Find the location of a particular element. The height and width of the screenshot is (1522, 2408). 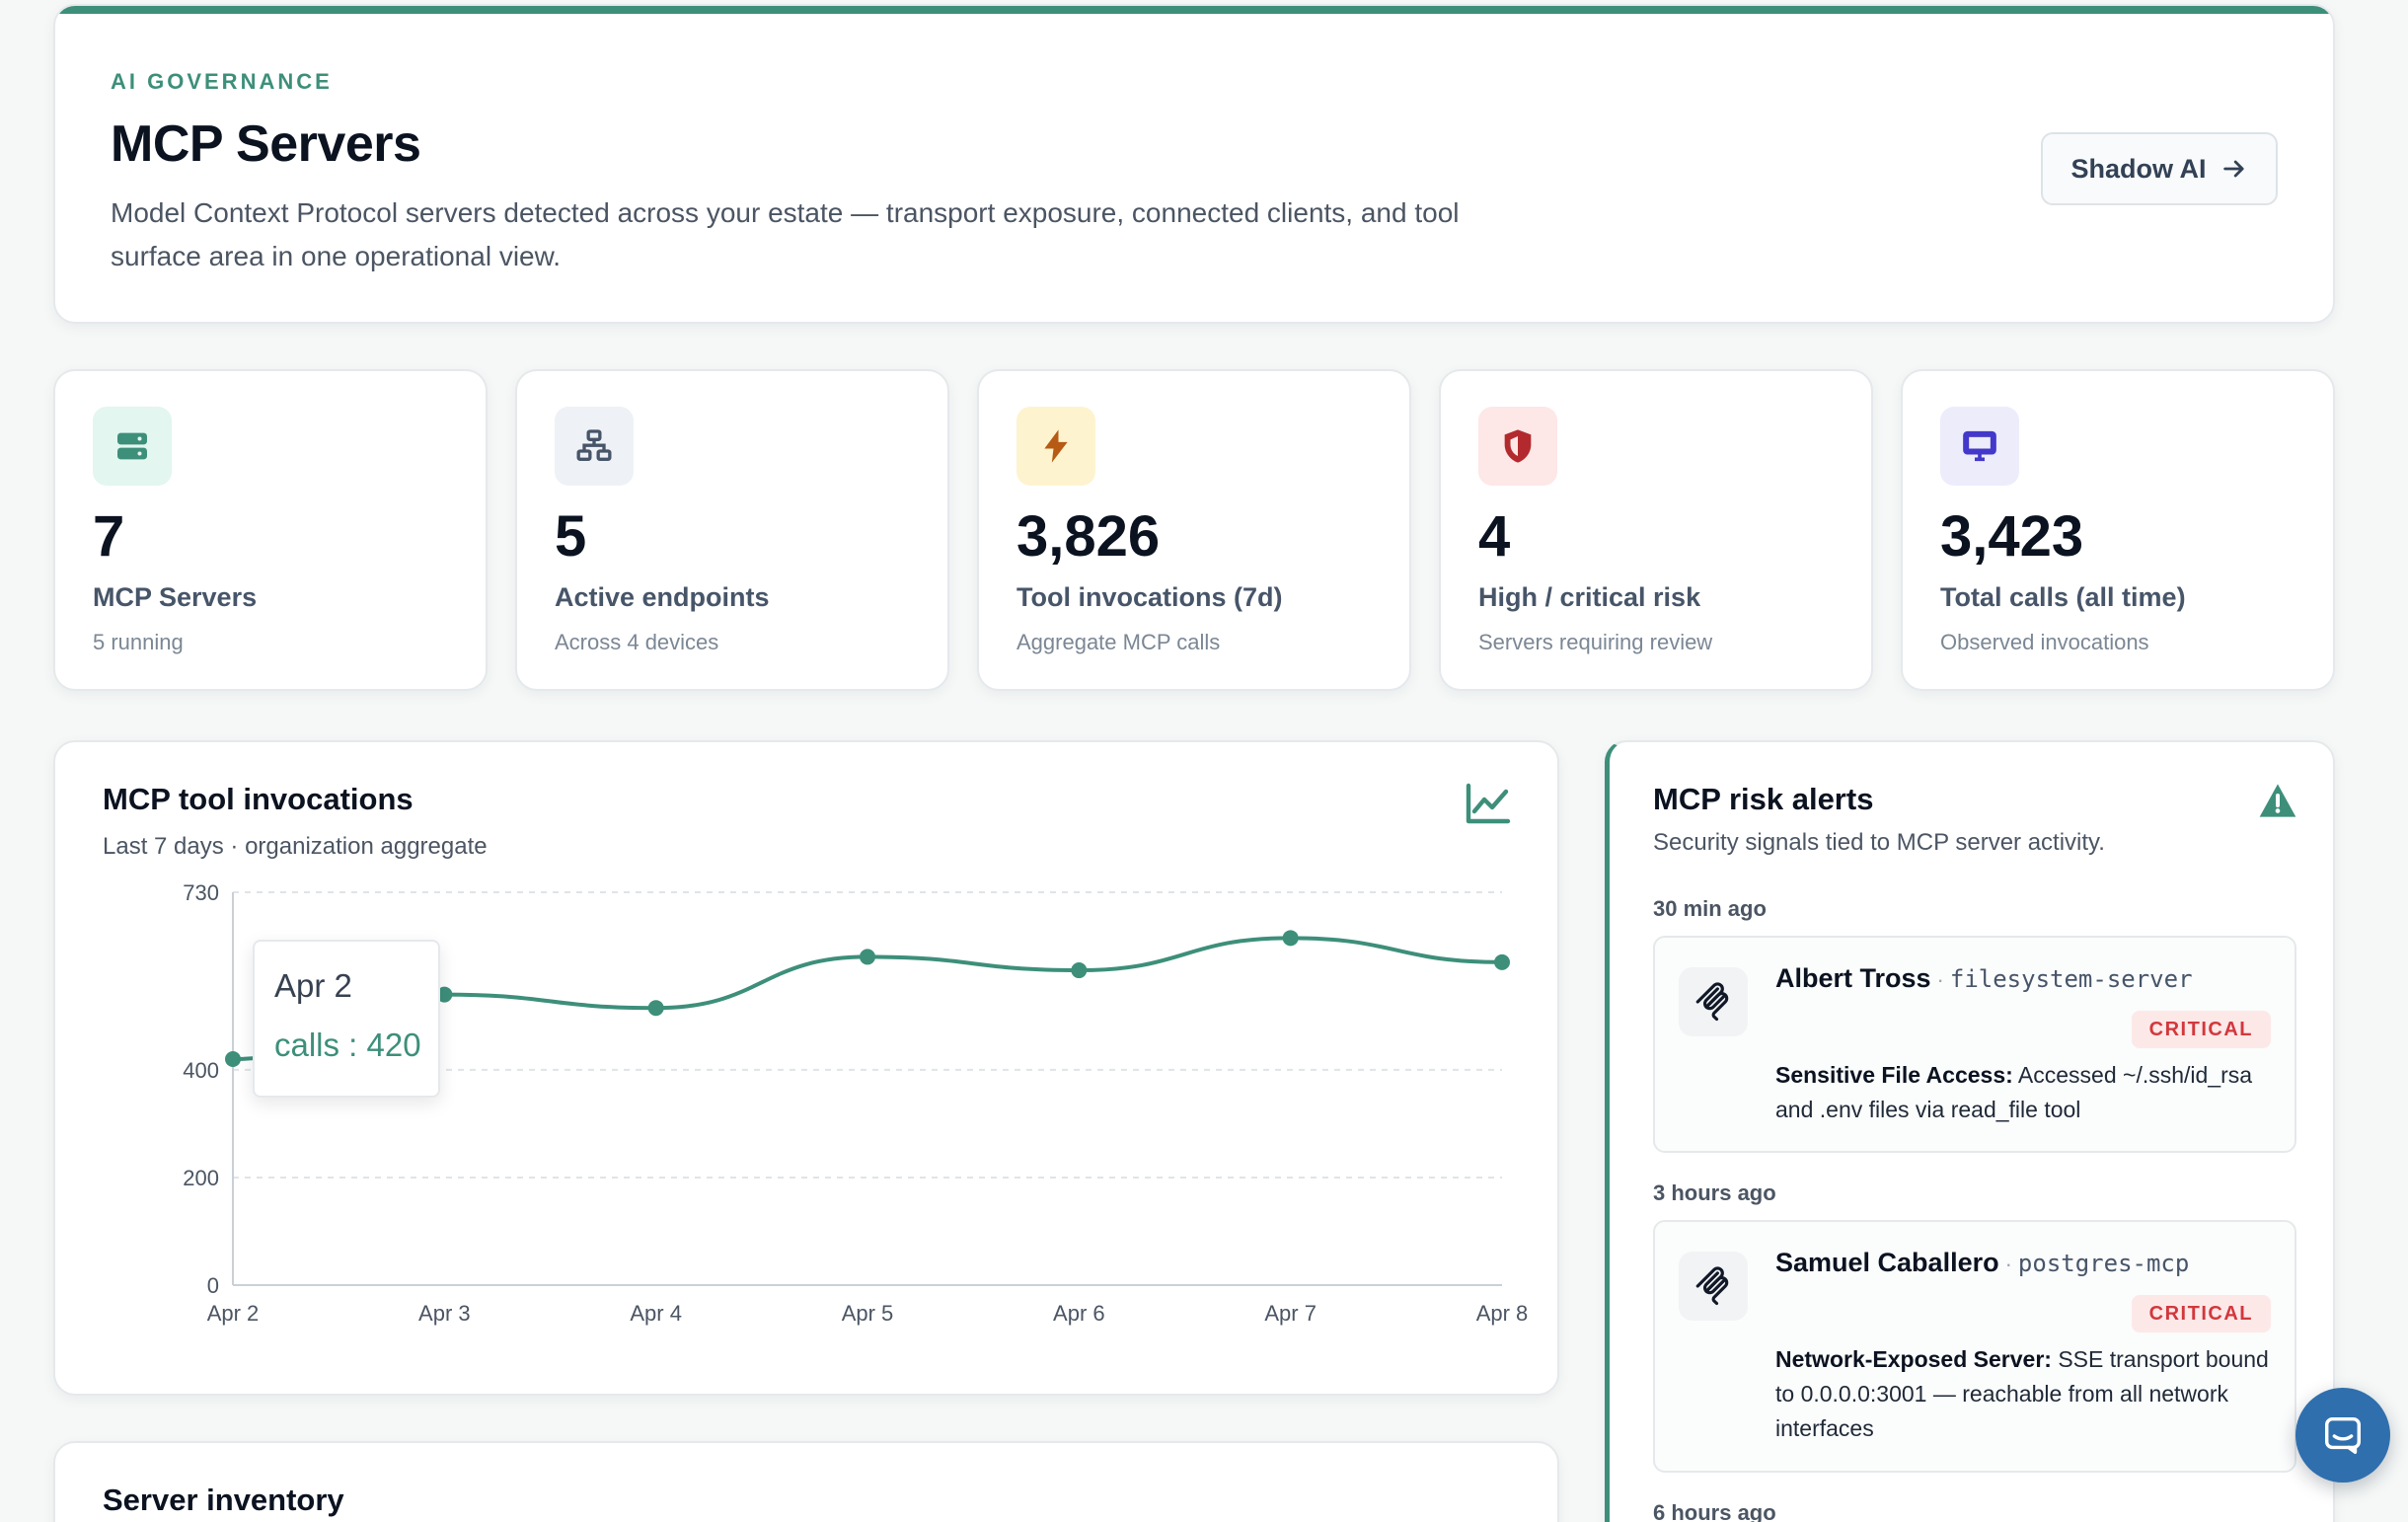

x-tick-label: Apr 6 is located at coordinates (1079, 1313).